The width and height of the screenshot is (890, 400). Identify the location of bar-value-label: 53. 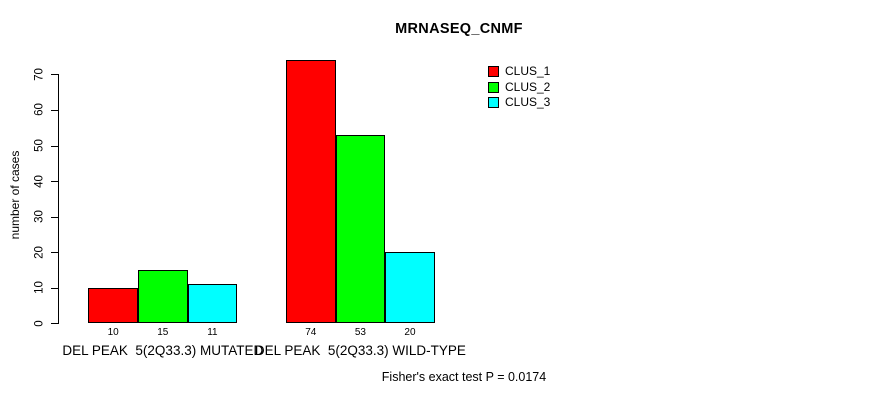
(360, 332).